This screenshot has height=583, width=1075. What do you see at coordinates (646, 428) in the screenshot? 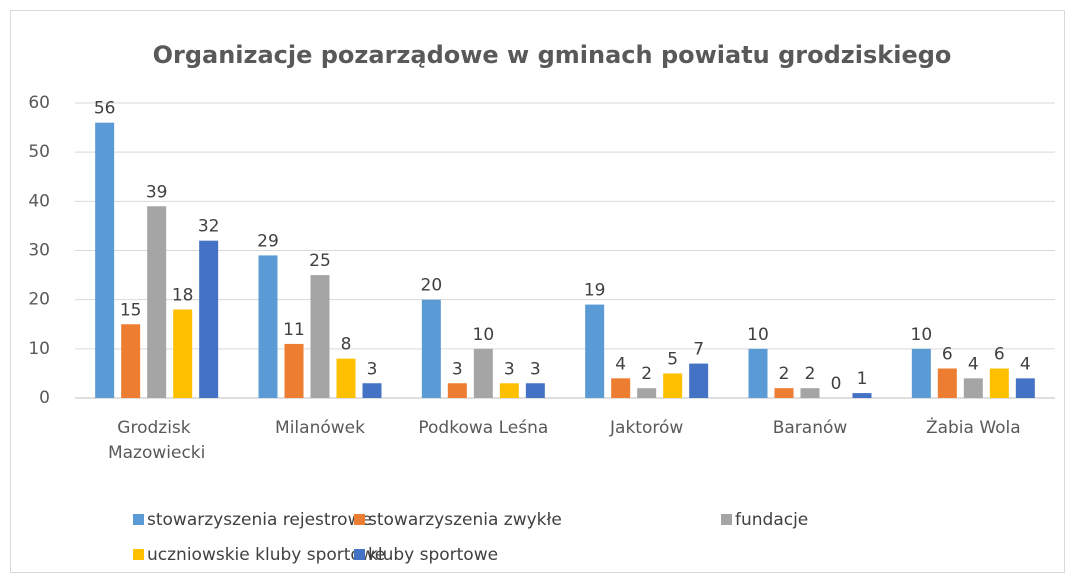
I see `x-tick-label: Jaktorów` at bounding box center [646, 428].